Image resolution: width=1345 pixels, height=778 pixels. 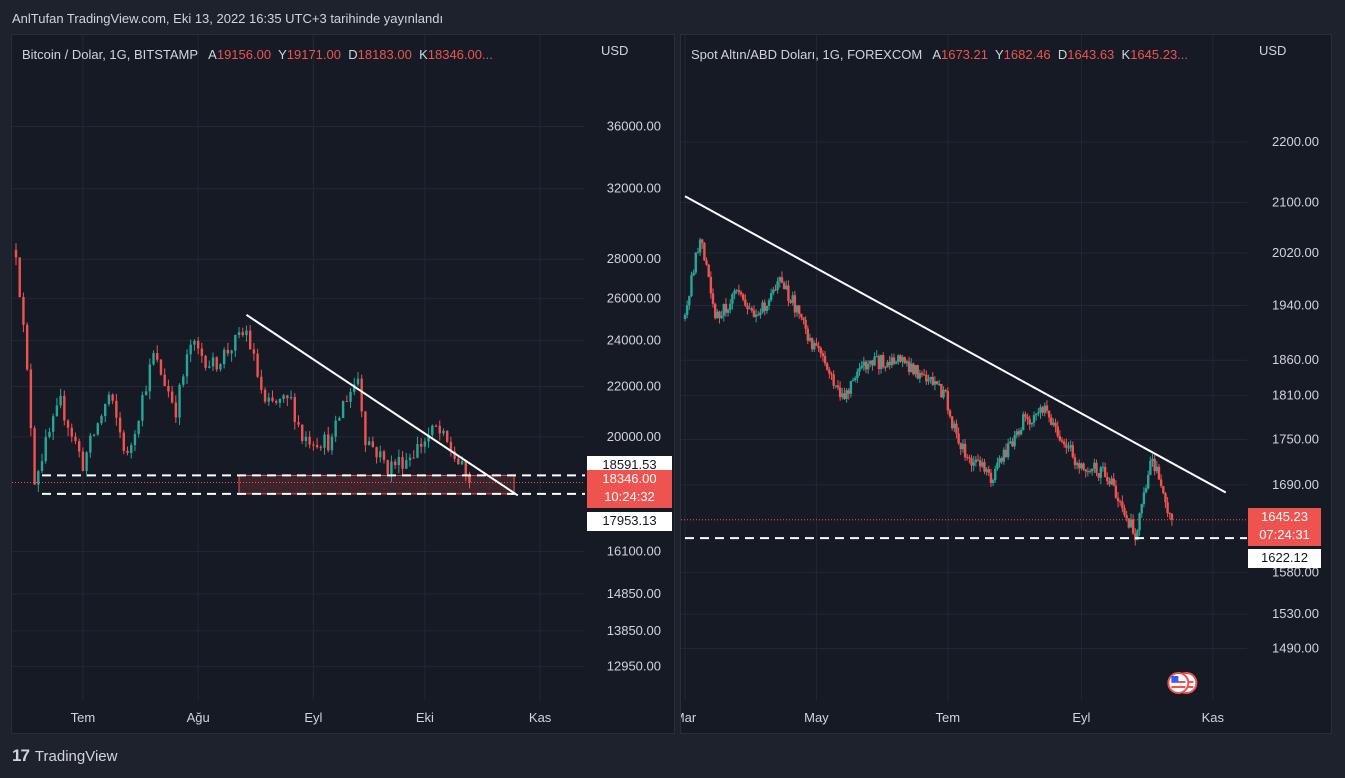 What do you see at coordinates (936, 54) in the screenshot?
I see `open-key: A` at bounding box center [936, 54].